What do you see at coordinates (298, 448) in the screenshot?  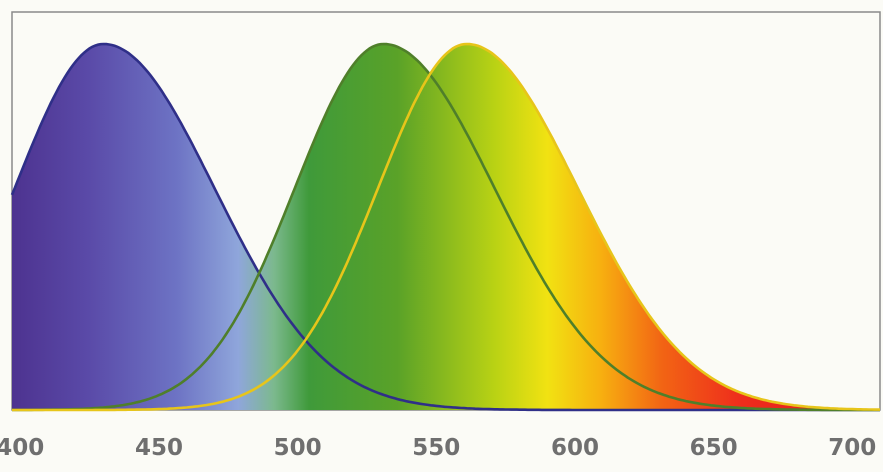 I see `x-tick-label: 500` at bounding box center [298, 448].